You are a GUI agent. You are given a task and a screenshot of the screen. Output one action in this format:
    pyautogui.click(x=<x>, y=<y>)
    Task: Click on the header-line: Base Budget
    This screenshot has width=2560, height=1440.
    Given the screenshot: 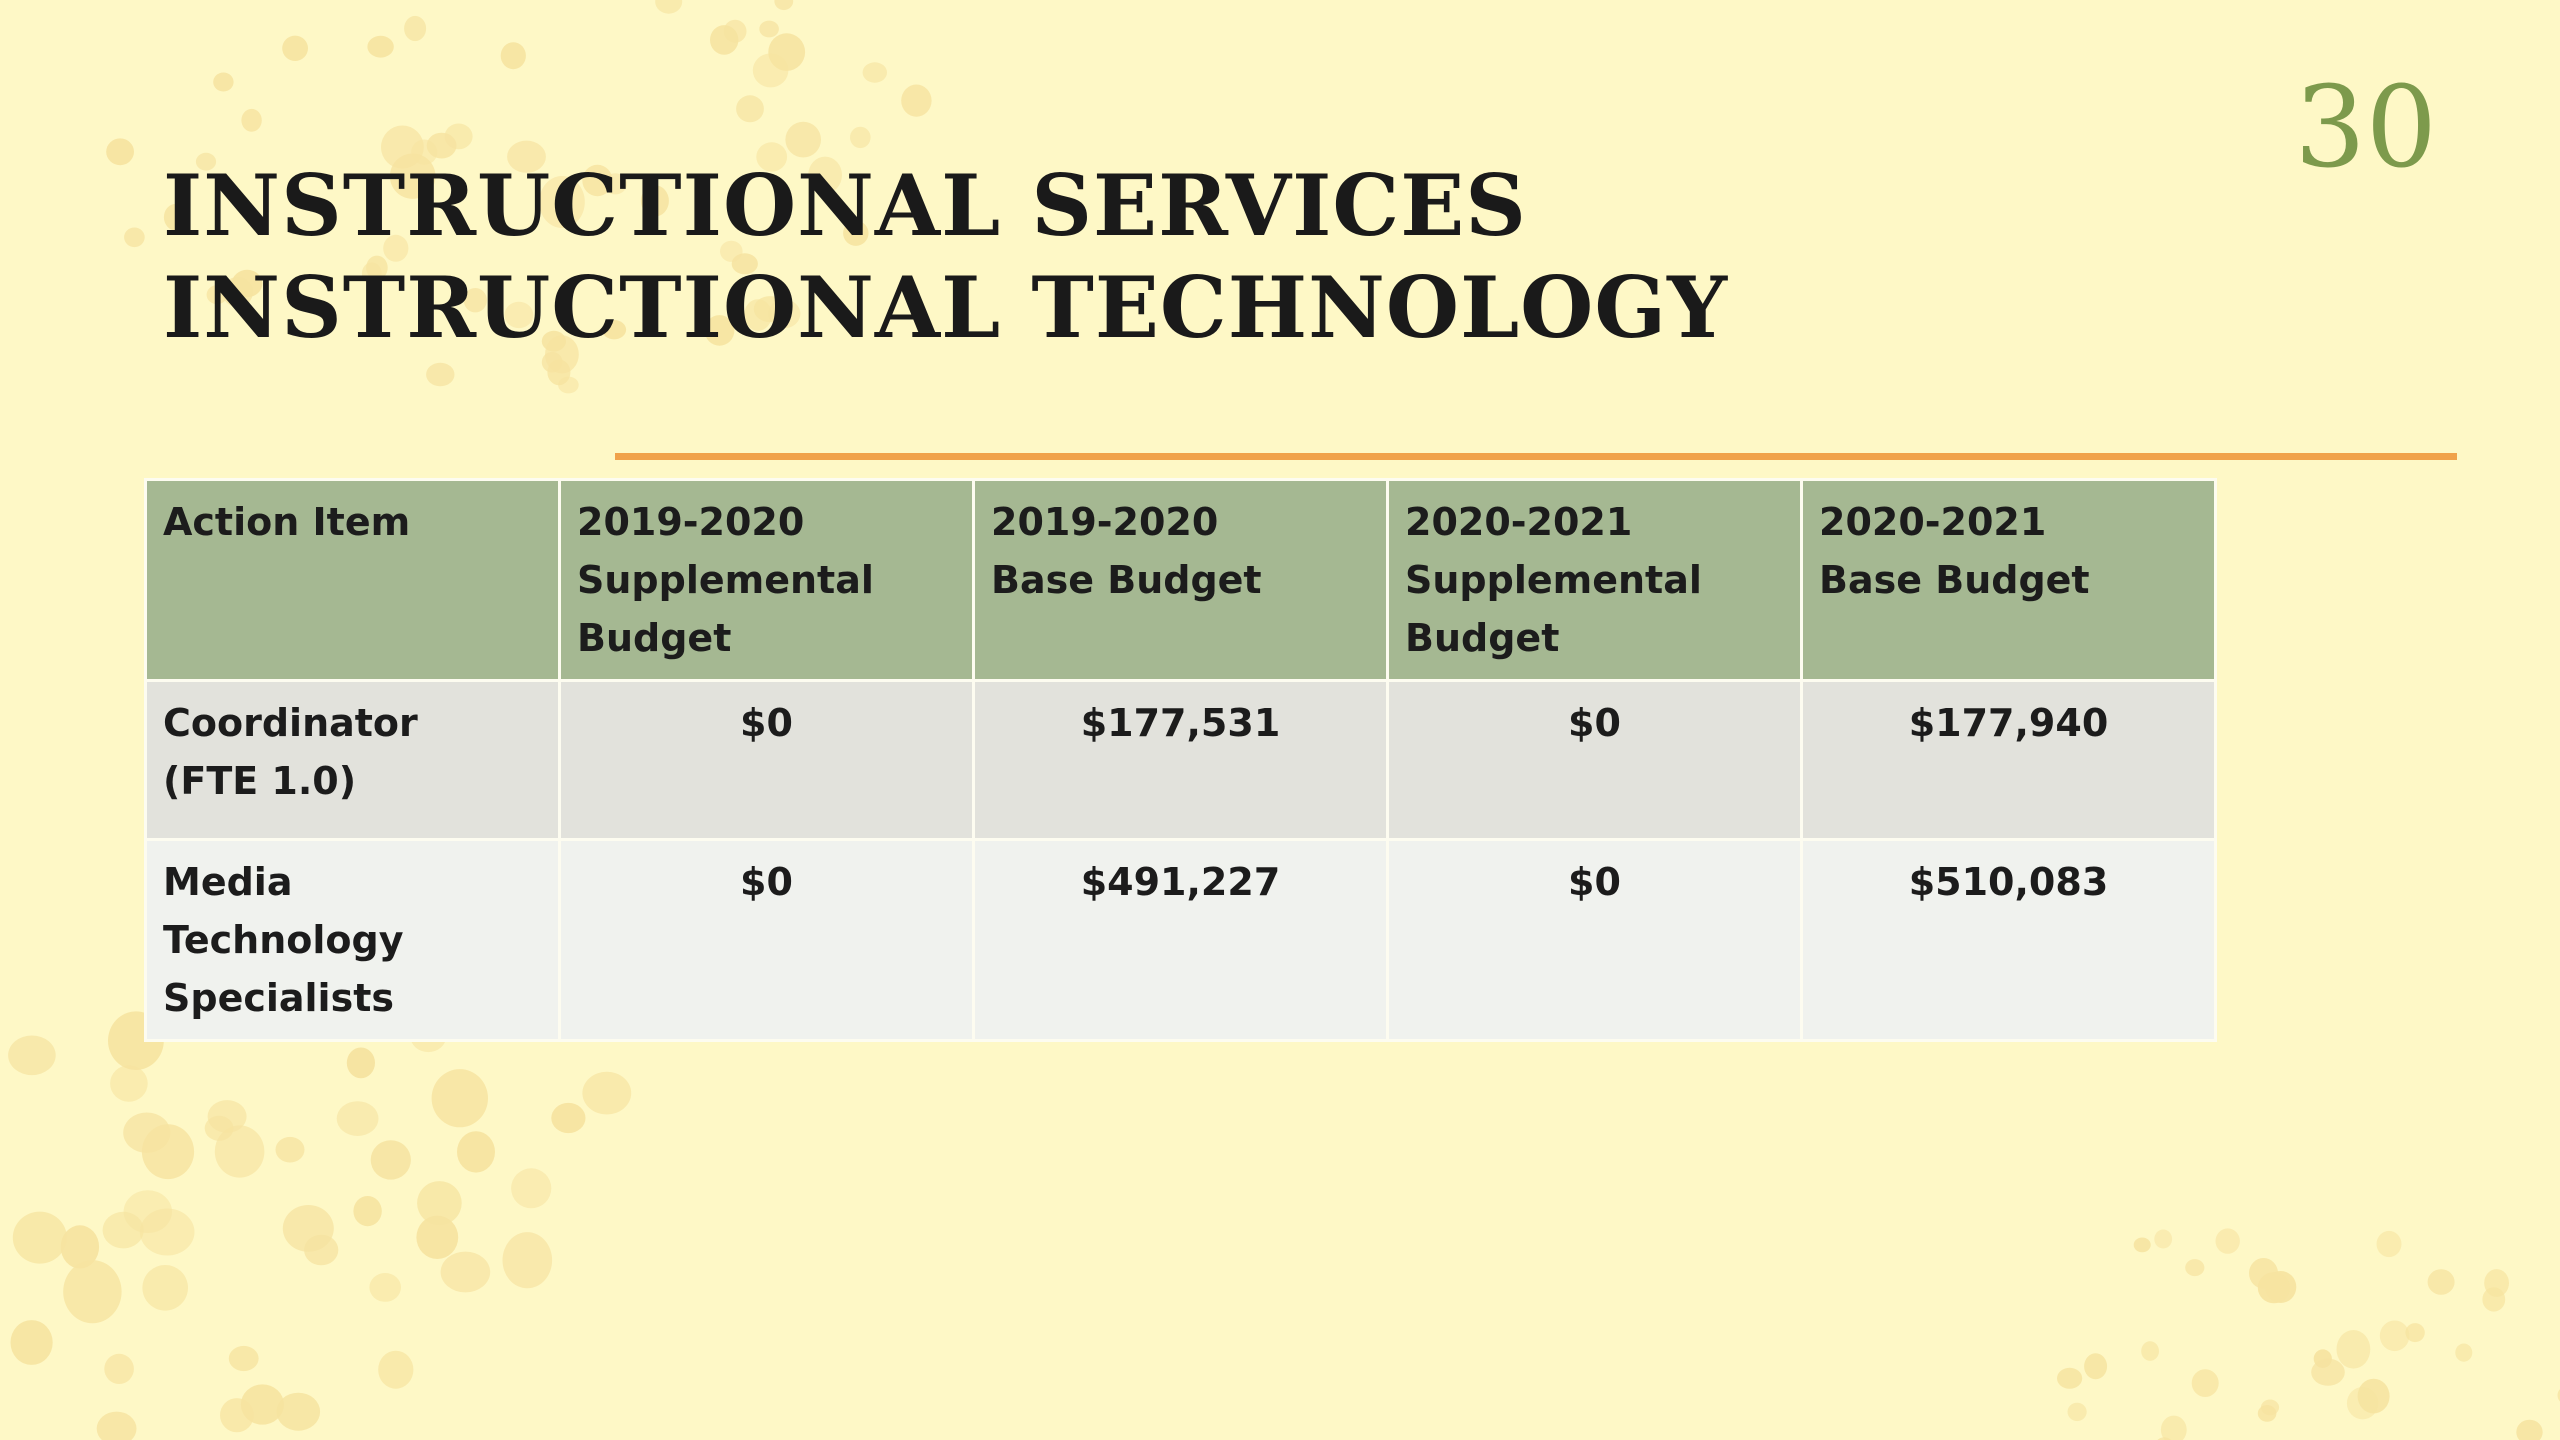 What is the action you would take?
    pyautogui.click(x=1126, y=580)
    